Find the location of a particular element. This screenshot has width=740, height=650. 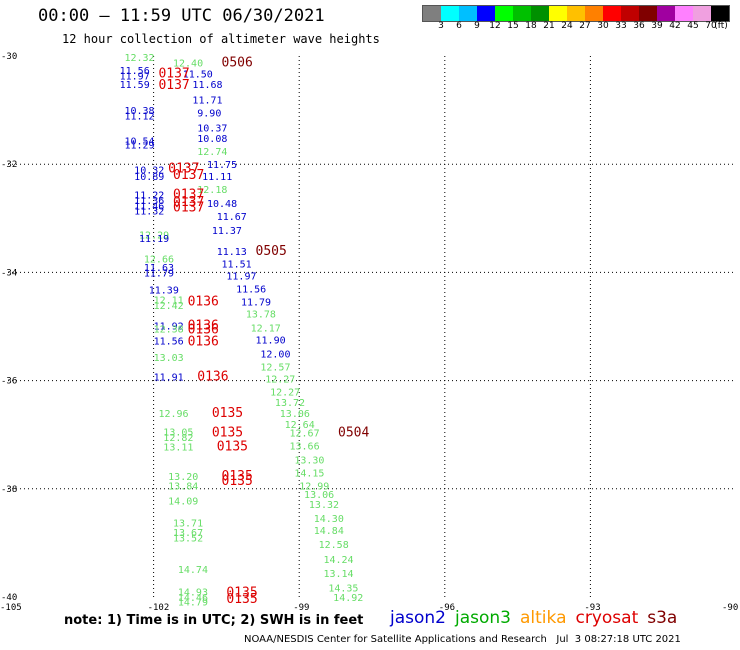

wave-height-label: 11.29 is located at coordinates (139, 146).